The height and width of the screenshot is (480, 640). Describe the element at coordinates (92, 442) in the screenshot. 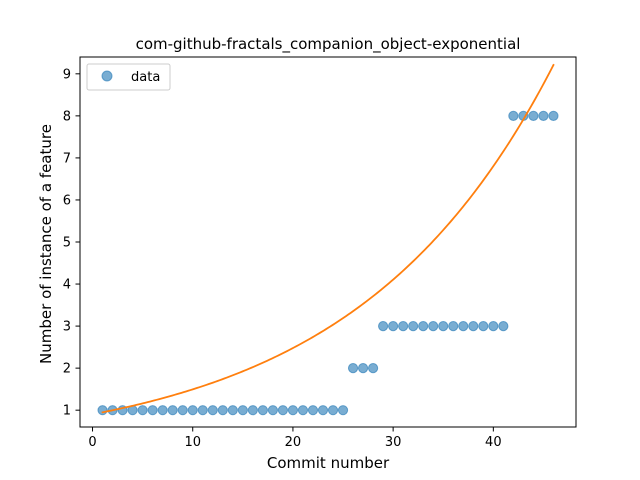

I see `x-tick-label: 0` at that location.